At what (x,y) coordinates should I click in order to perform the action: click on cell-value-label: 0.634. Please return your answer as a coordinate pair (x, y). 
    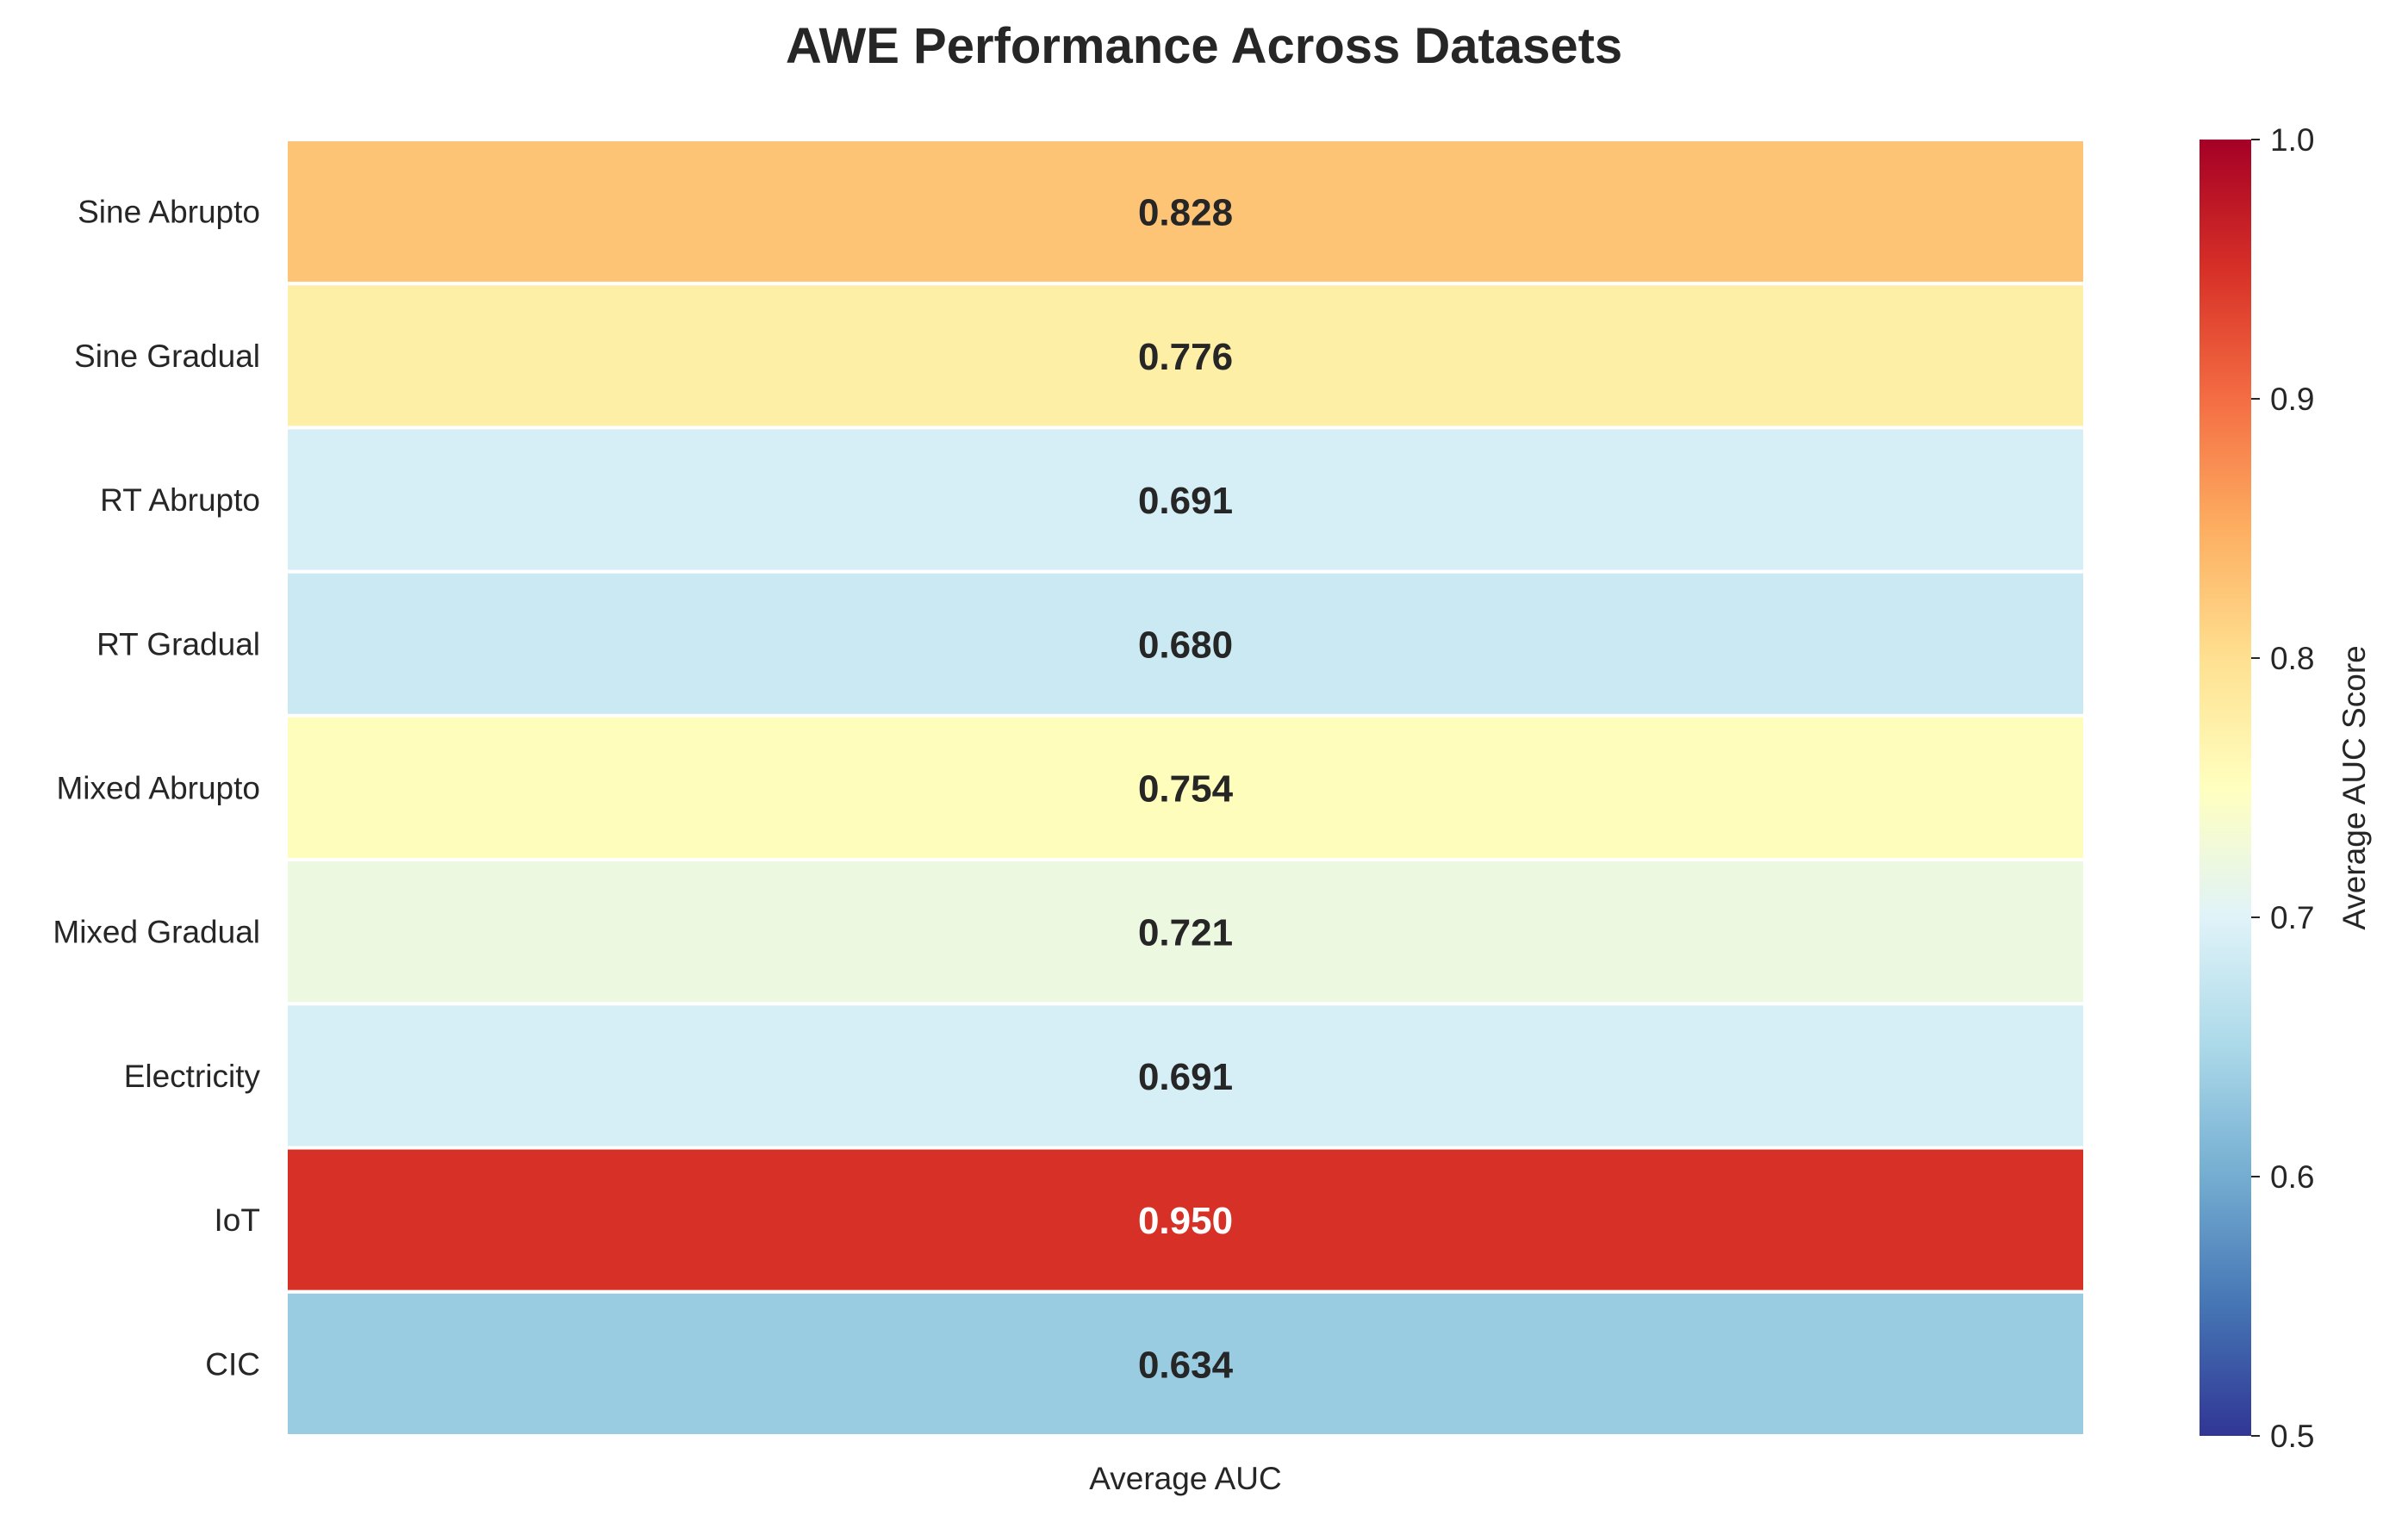
    Looking at the image, I should click on (1186, 1365).